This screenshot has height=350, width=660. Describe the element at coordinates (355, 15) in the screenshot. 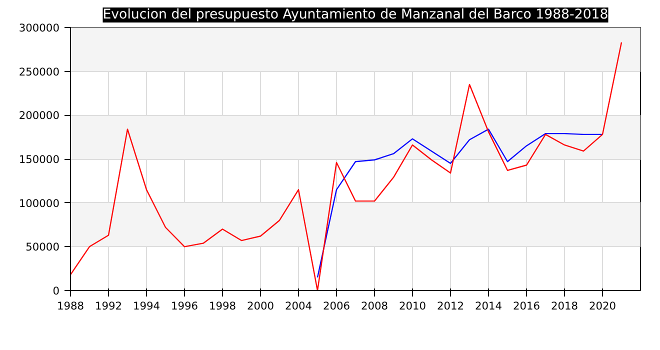

I see `chart-title: Evolucion del presupuesto Ayuntamiento de Manzanal del Barco 1988-2018` at that location.